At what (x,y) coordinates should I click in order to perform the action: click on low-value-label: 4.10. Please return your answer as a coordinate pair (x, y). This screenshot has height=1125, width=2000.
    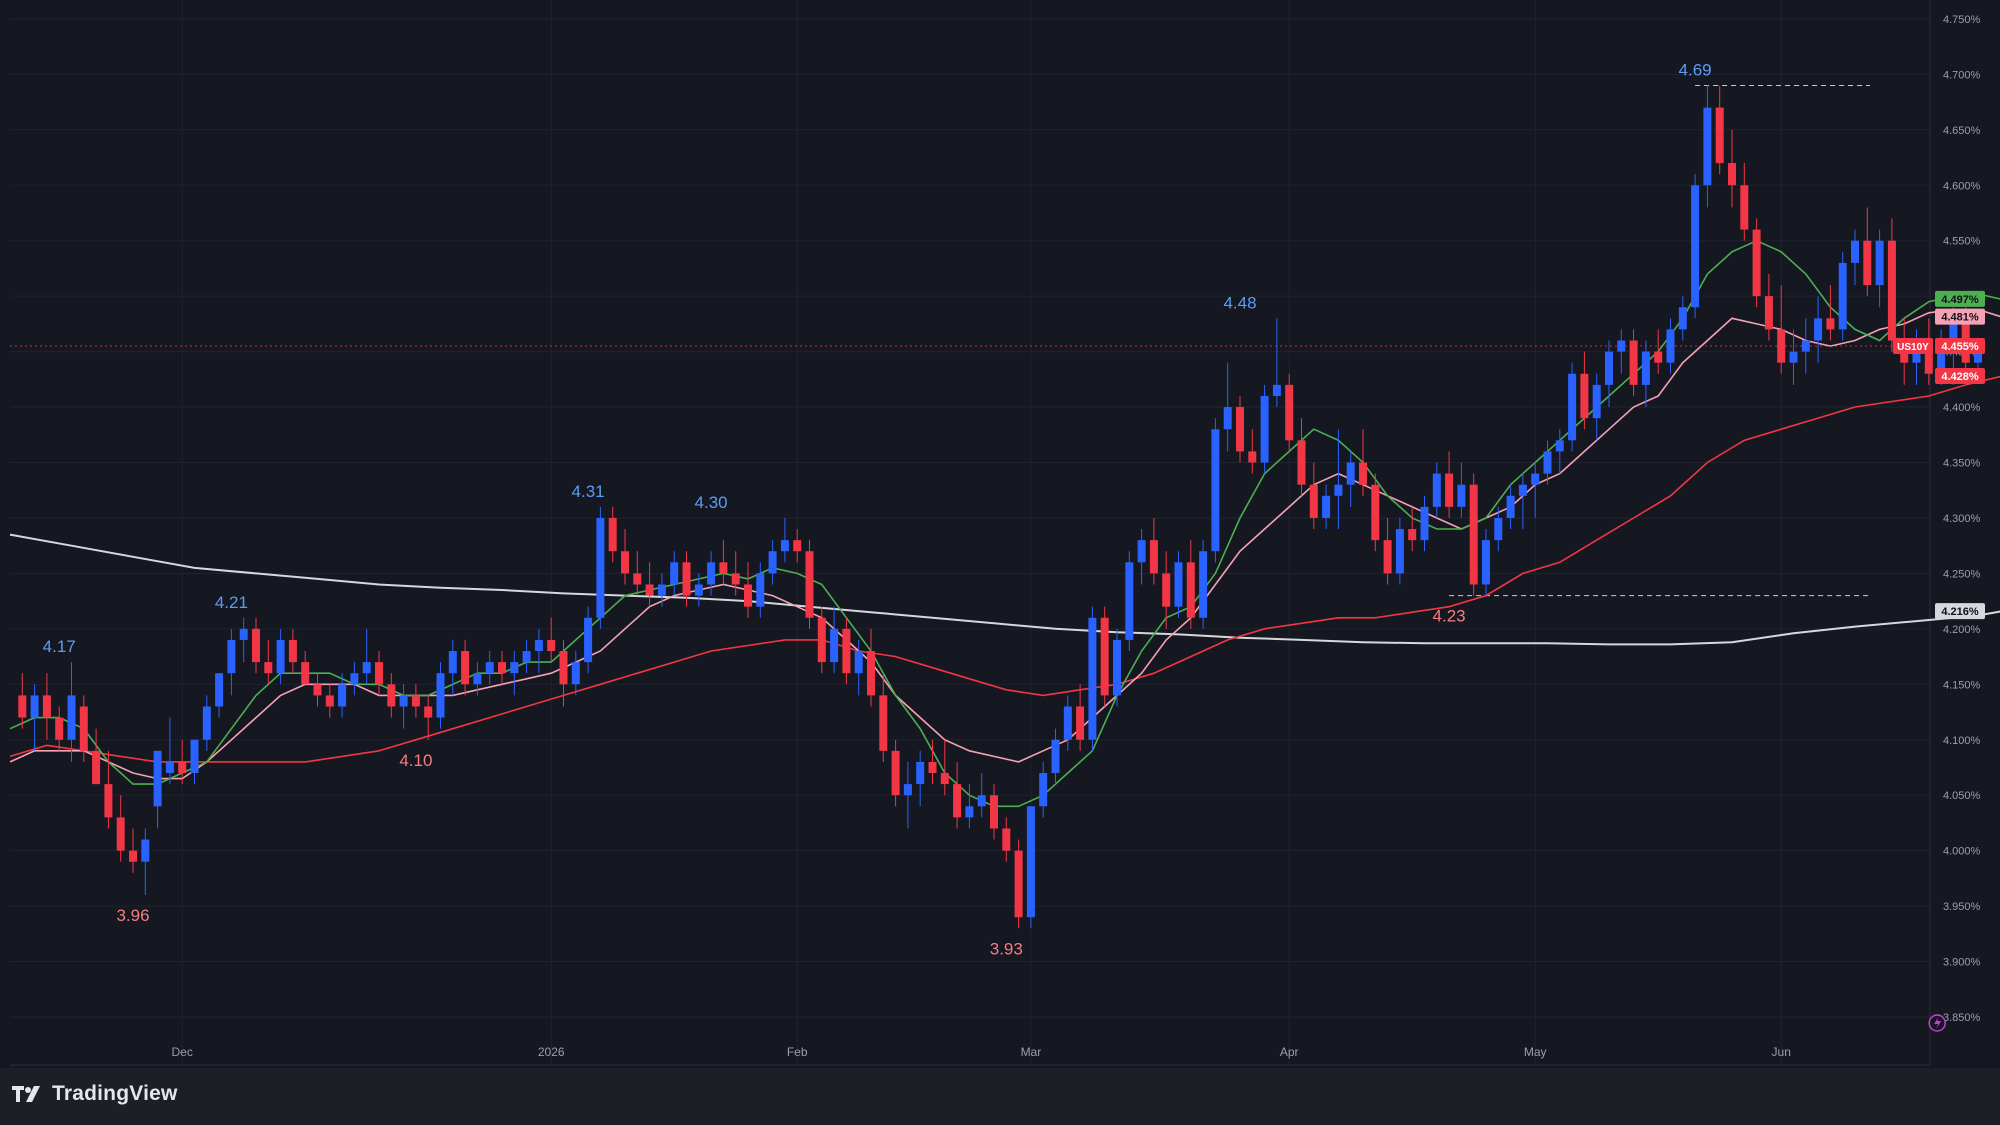
    Looking at the image, I should click on (415, 760).